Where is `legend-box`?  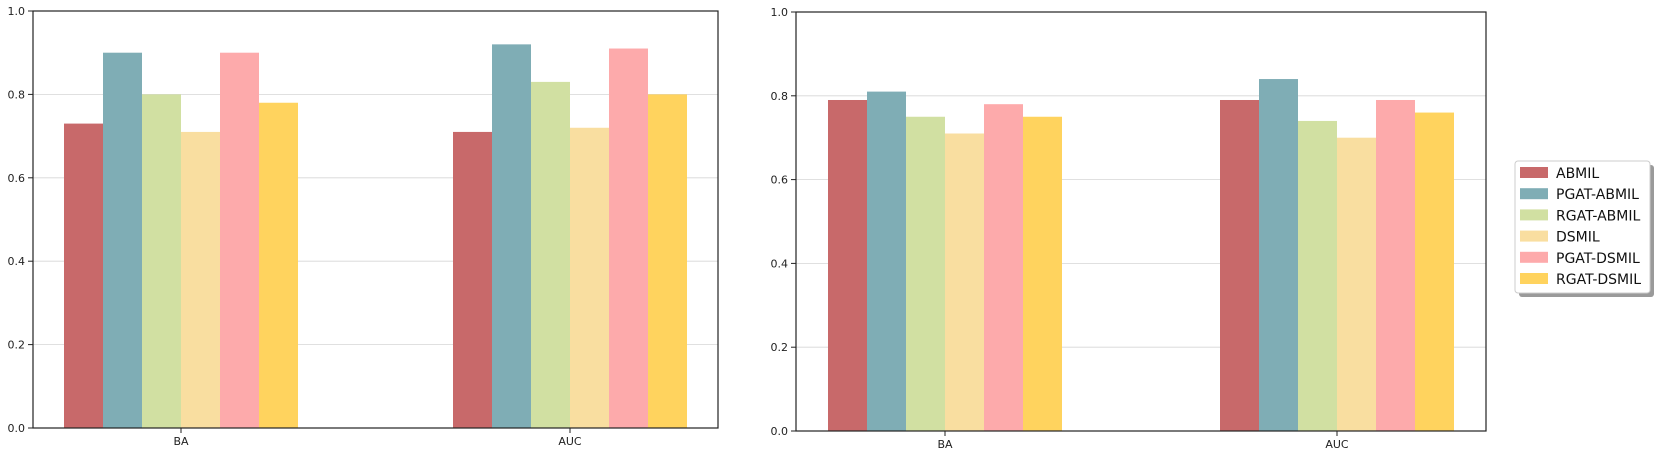 legend-box is located at coordinates (1582, 227).